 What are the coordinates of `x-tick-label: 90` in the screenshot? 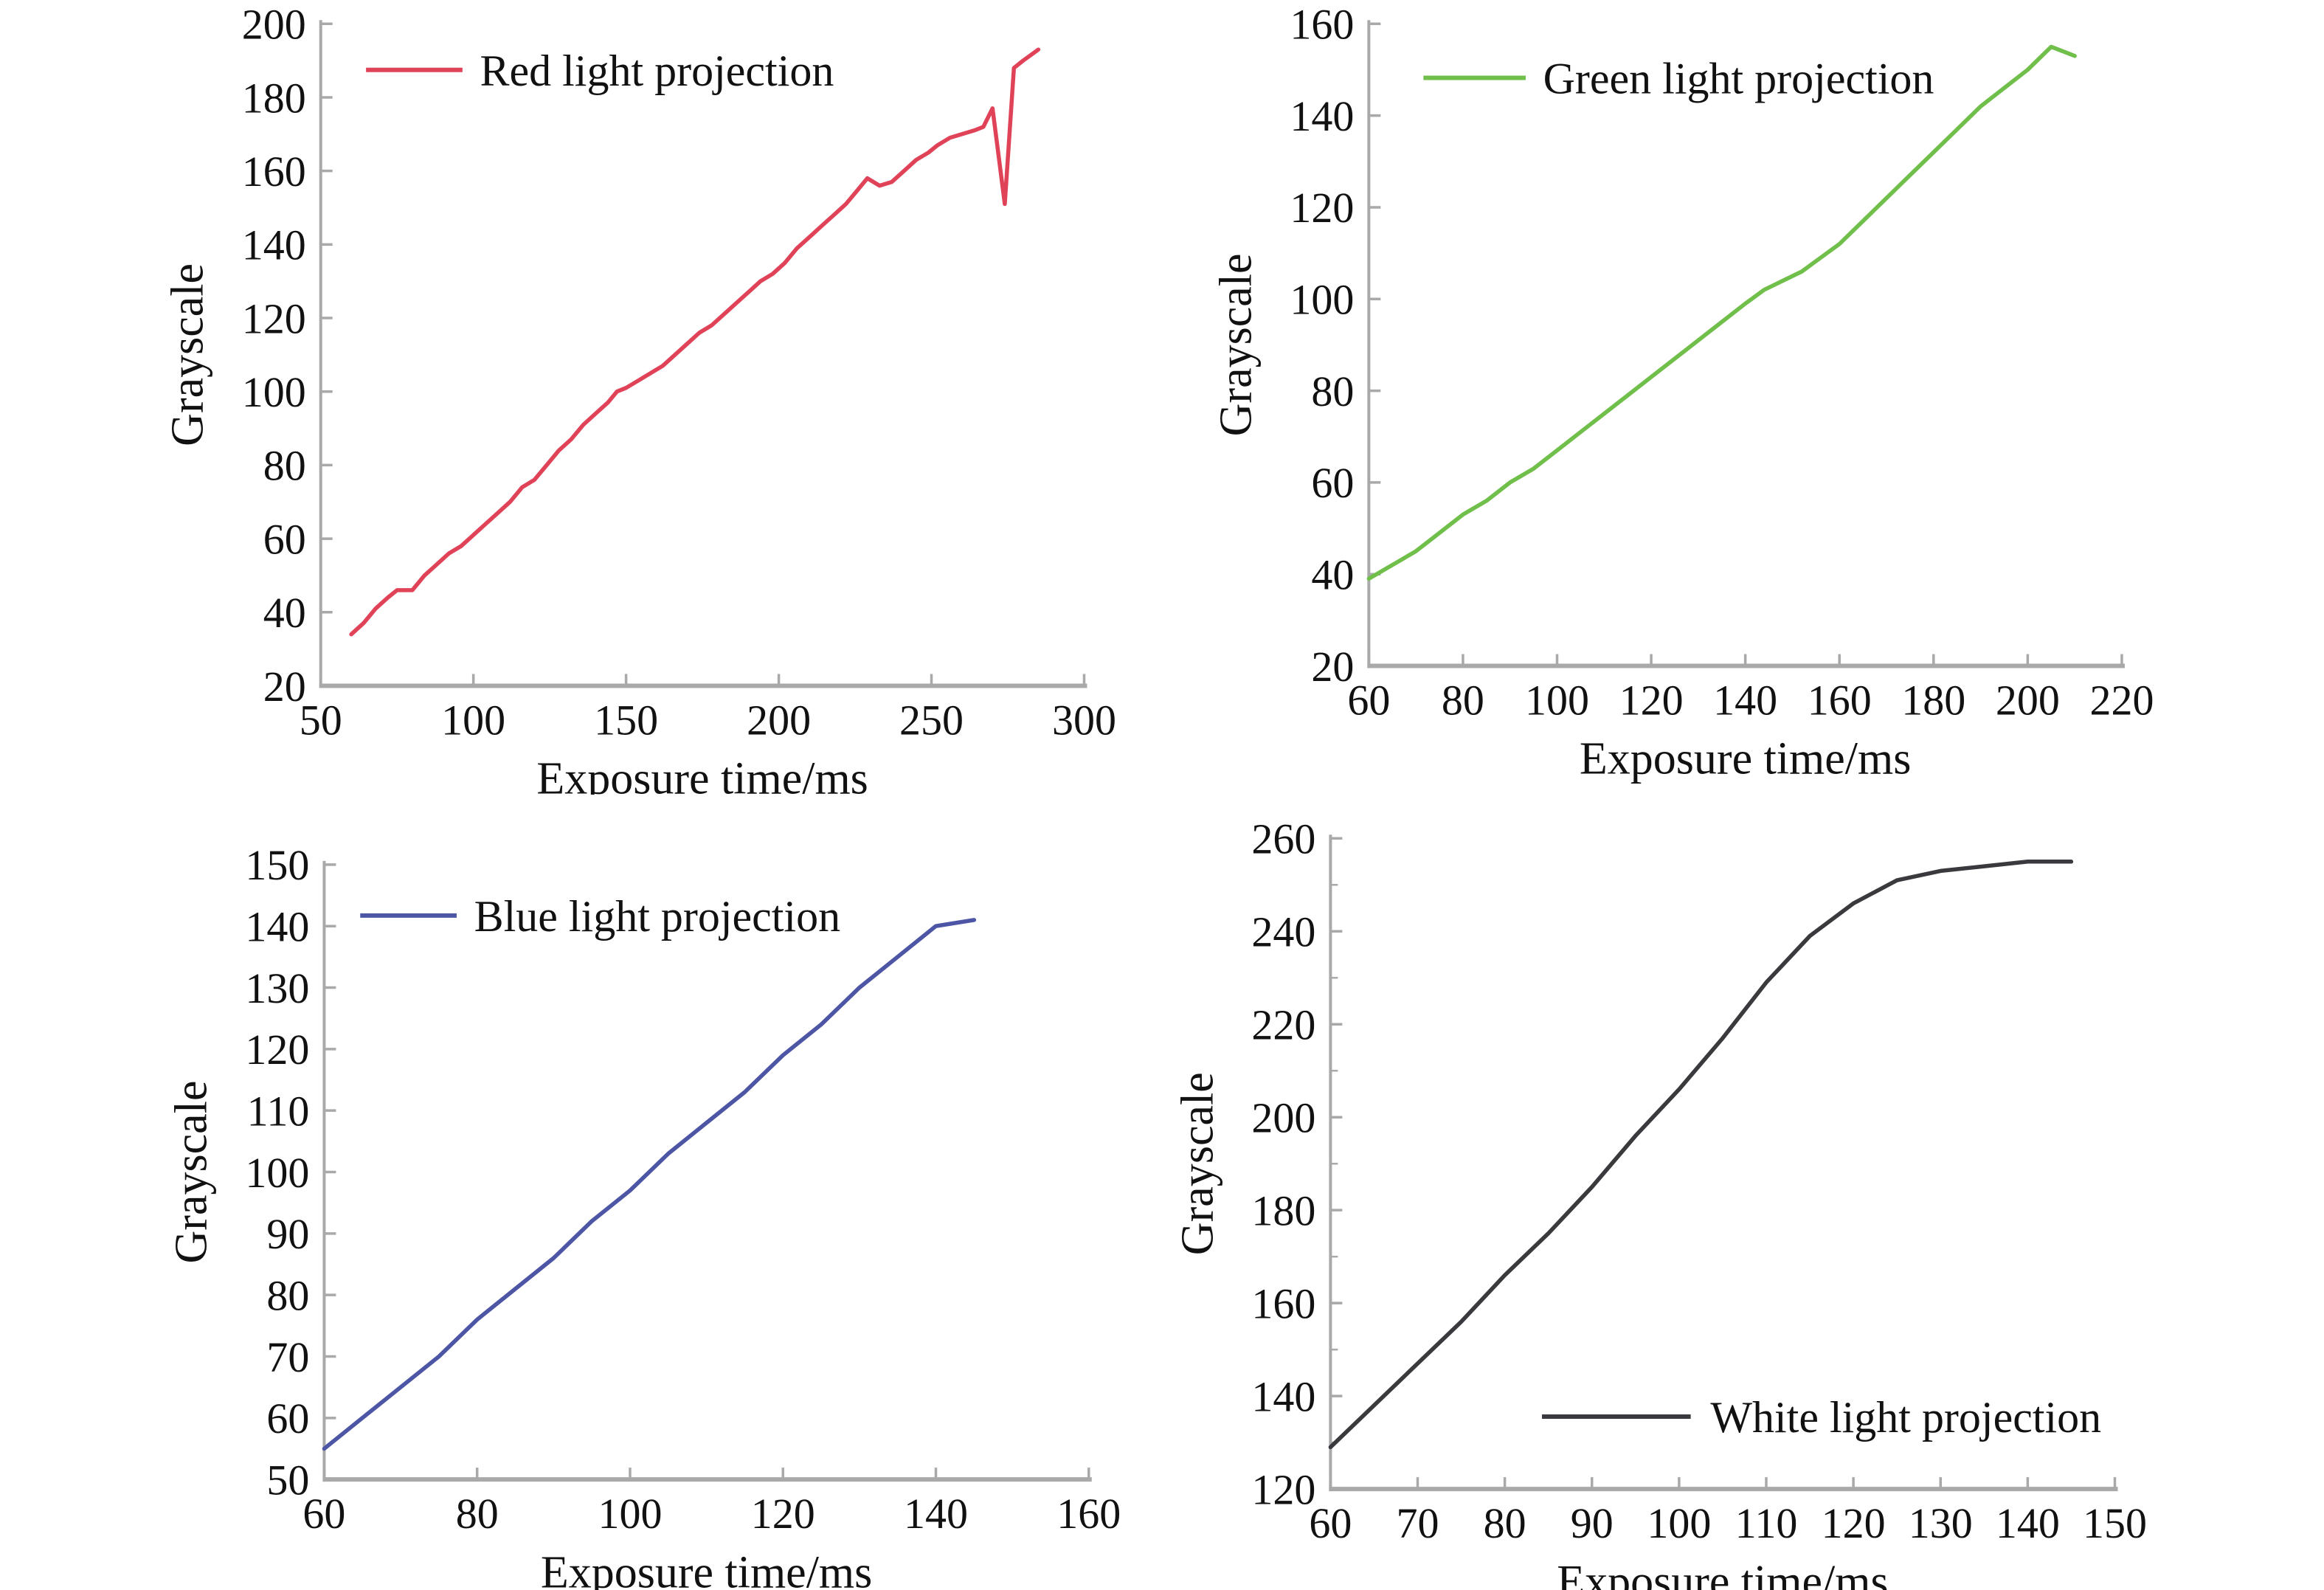 It's located at (1592, 1523).